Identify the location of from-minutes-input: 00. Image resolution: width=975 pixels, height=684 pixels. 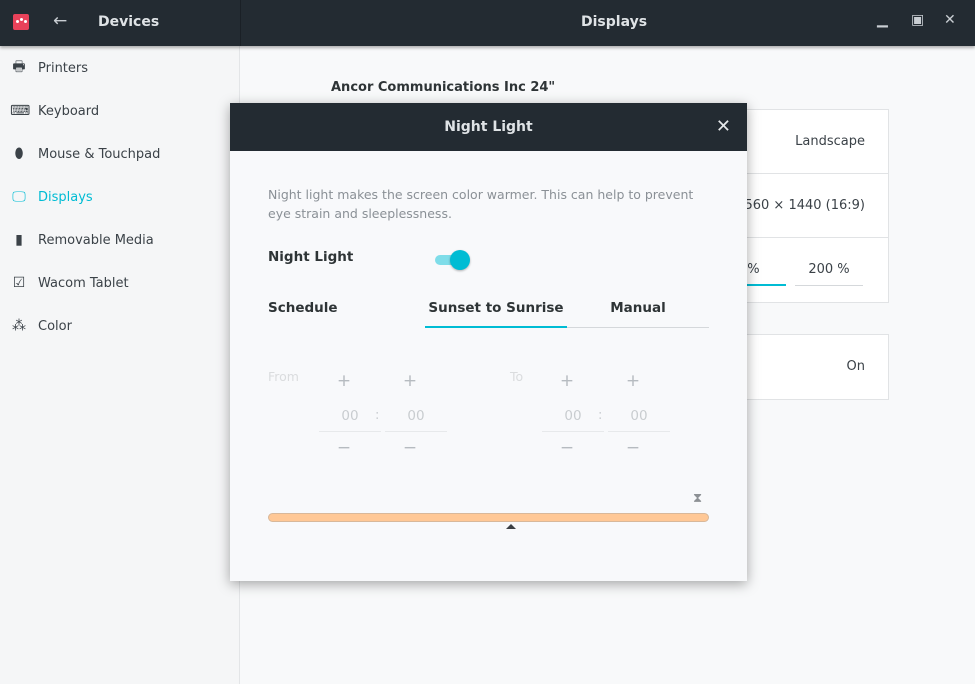
(416, 420).